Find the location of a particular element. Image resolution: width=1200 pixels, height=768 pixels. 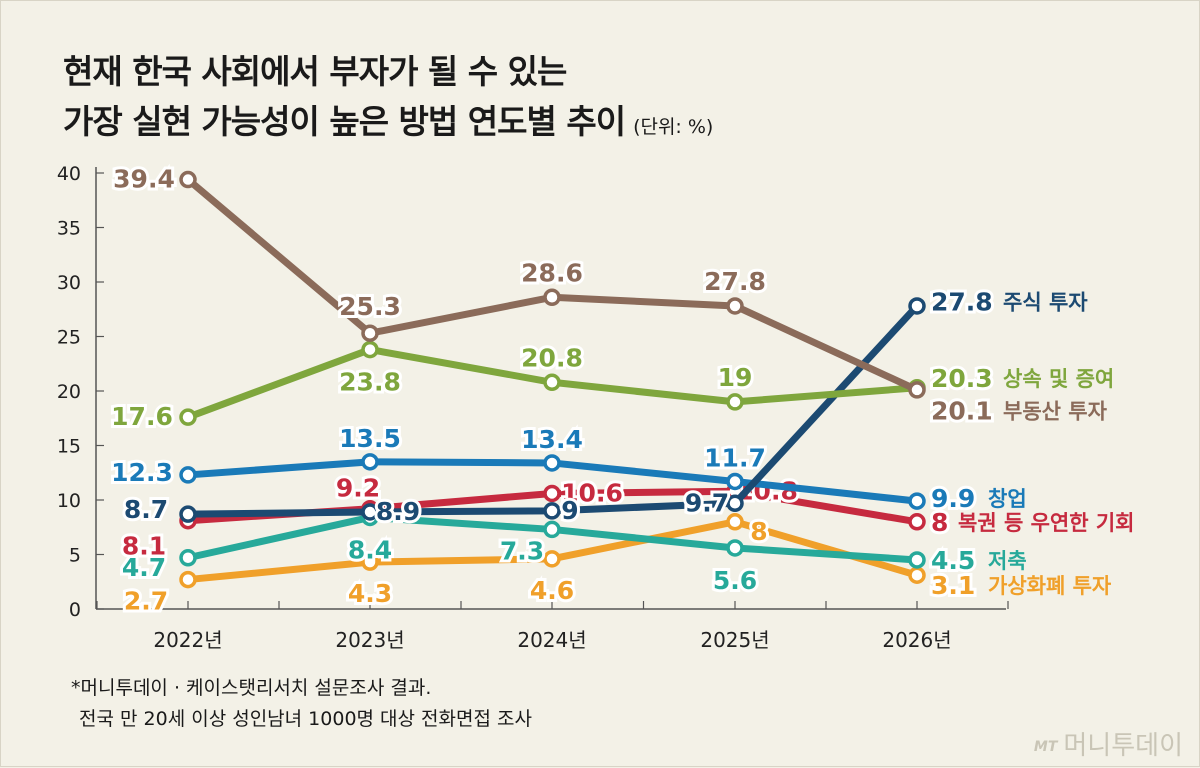

data-label: 23.8 is located at coordinates (370, 382).